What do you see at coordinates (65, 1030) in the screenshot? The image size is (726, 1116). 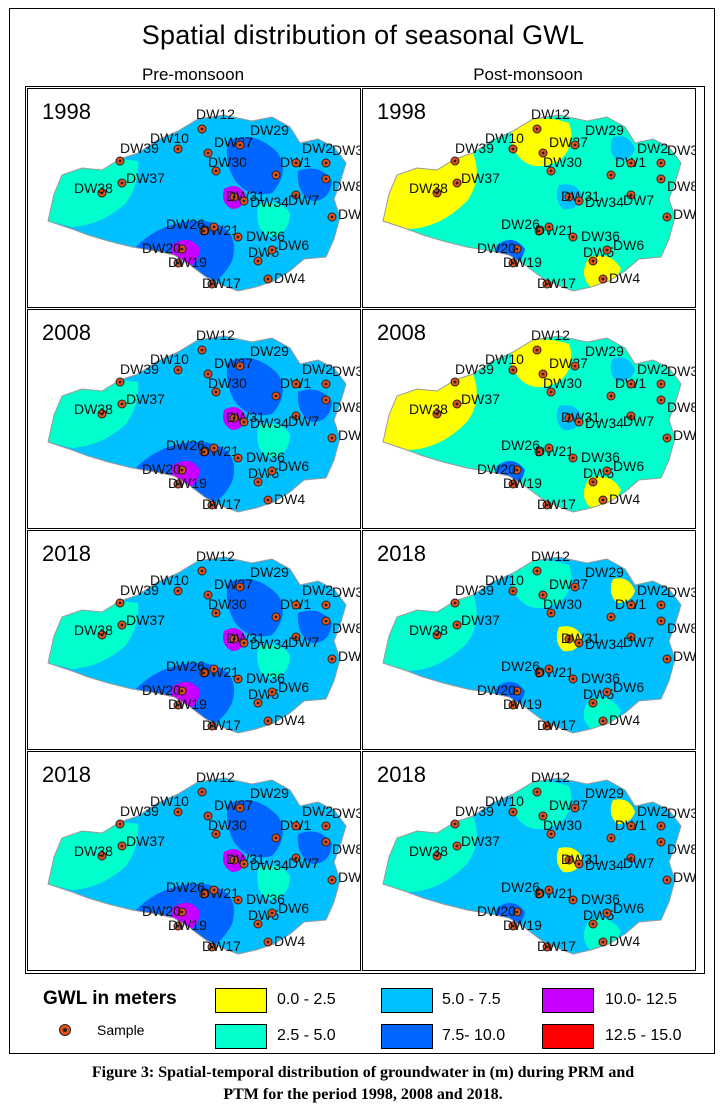 I see `sample-marker-icon` at bounding box center [65, 1030].